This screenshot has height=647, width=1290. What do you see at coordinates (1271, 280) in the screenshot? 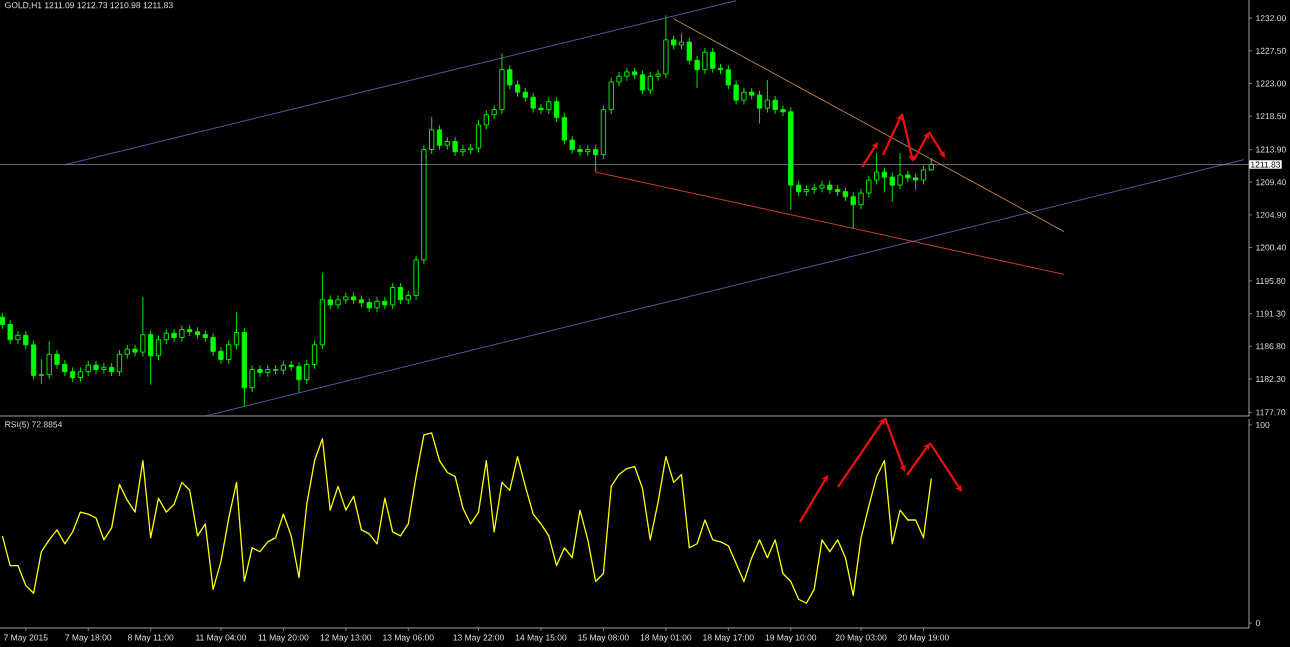
I see `y-tick-label: 1195.80` at bounding box center [1271, 280].